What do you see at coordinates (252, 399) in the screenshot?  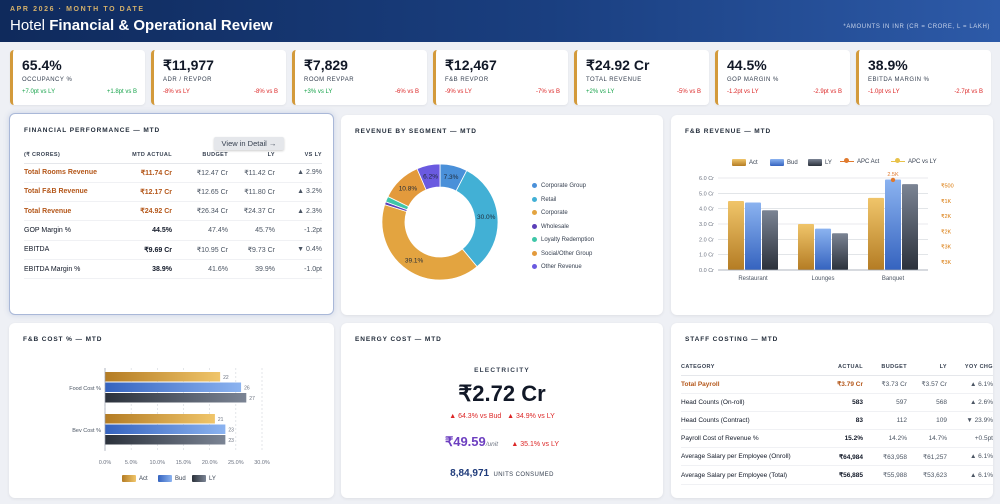 I see `bar-value-label: 27` at bounding box center [252, 399].